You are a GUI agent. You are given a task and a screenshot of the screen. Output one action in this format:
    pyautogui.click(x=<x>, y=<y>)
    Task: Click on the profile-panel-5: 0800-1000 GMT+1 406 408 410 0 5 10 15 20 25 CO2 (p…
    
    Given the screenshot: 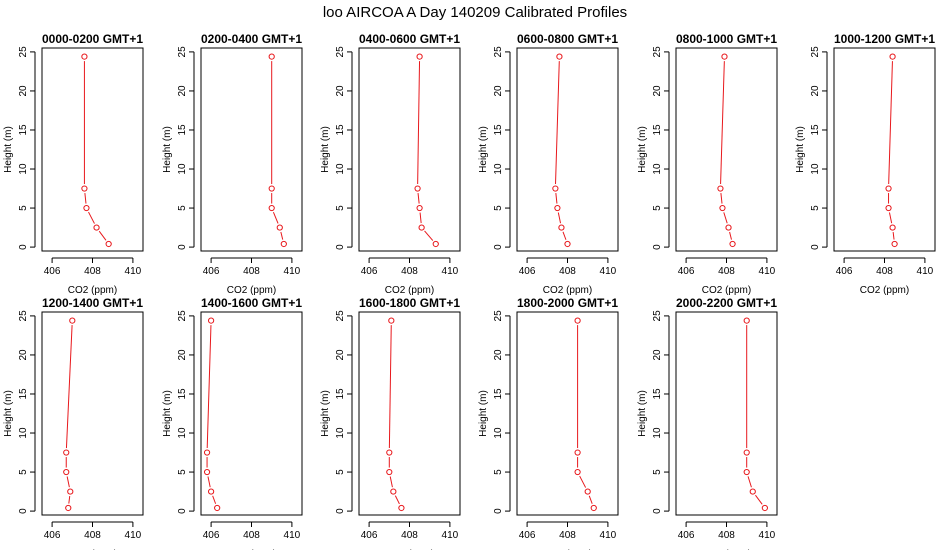 What is the action you would take?
    pyautogui.click(x=707, y=164)
    